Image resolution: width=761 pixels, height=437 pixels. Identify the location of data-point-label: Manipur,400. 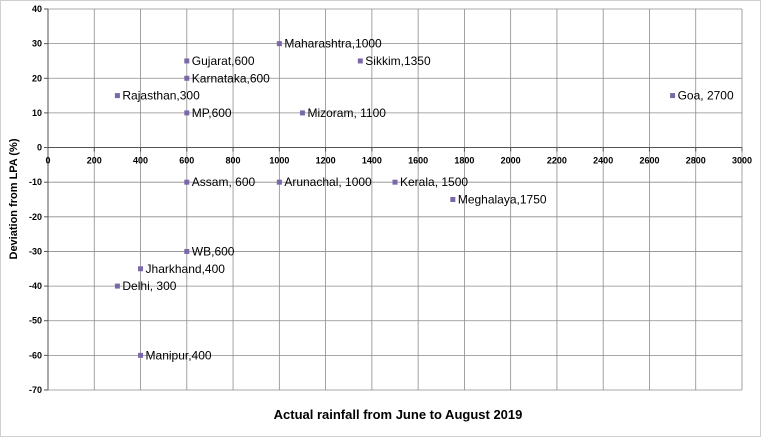
(179, 355).